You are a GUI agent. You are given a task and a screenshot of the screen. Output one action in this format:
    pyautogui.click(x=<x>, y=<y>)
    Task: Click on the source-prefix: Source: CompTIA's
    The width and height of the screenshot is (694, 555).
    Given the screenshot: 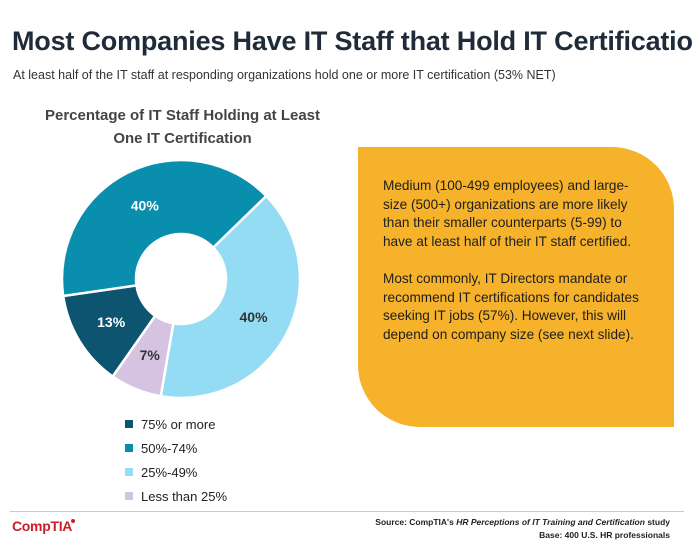 What is the action you would take?
    pyautogui.click(x=414, y=522)
    